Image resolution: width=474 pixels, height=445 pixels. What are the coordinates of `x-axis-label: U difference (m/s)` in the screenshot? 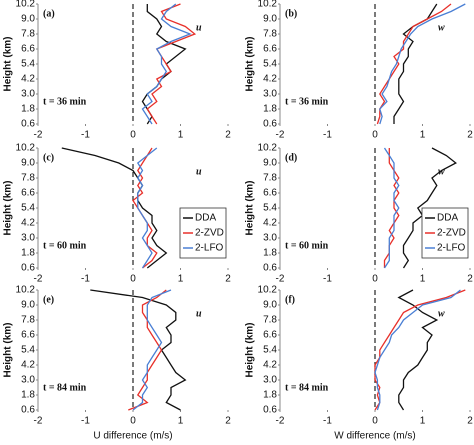 It's located at (132, 436).